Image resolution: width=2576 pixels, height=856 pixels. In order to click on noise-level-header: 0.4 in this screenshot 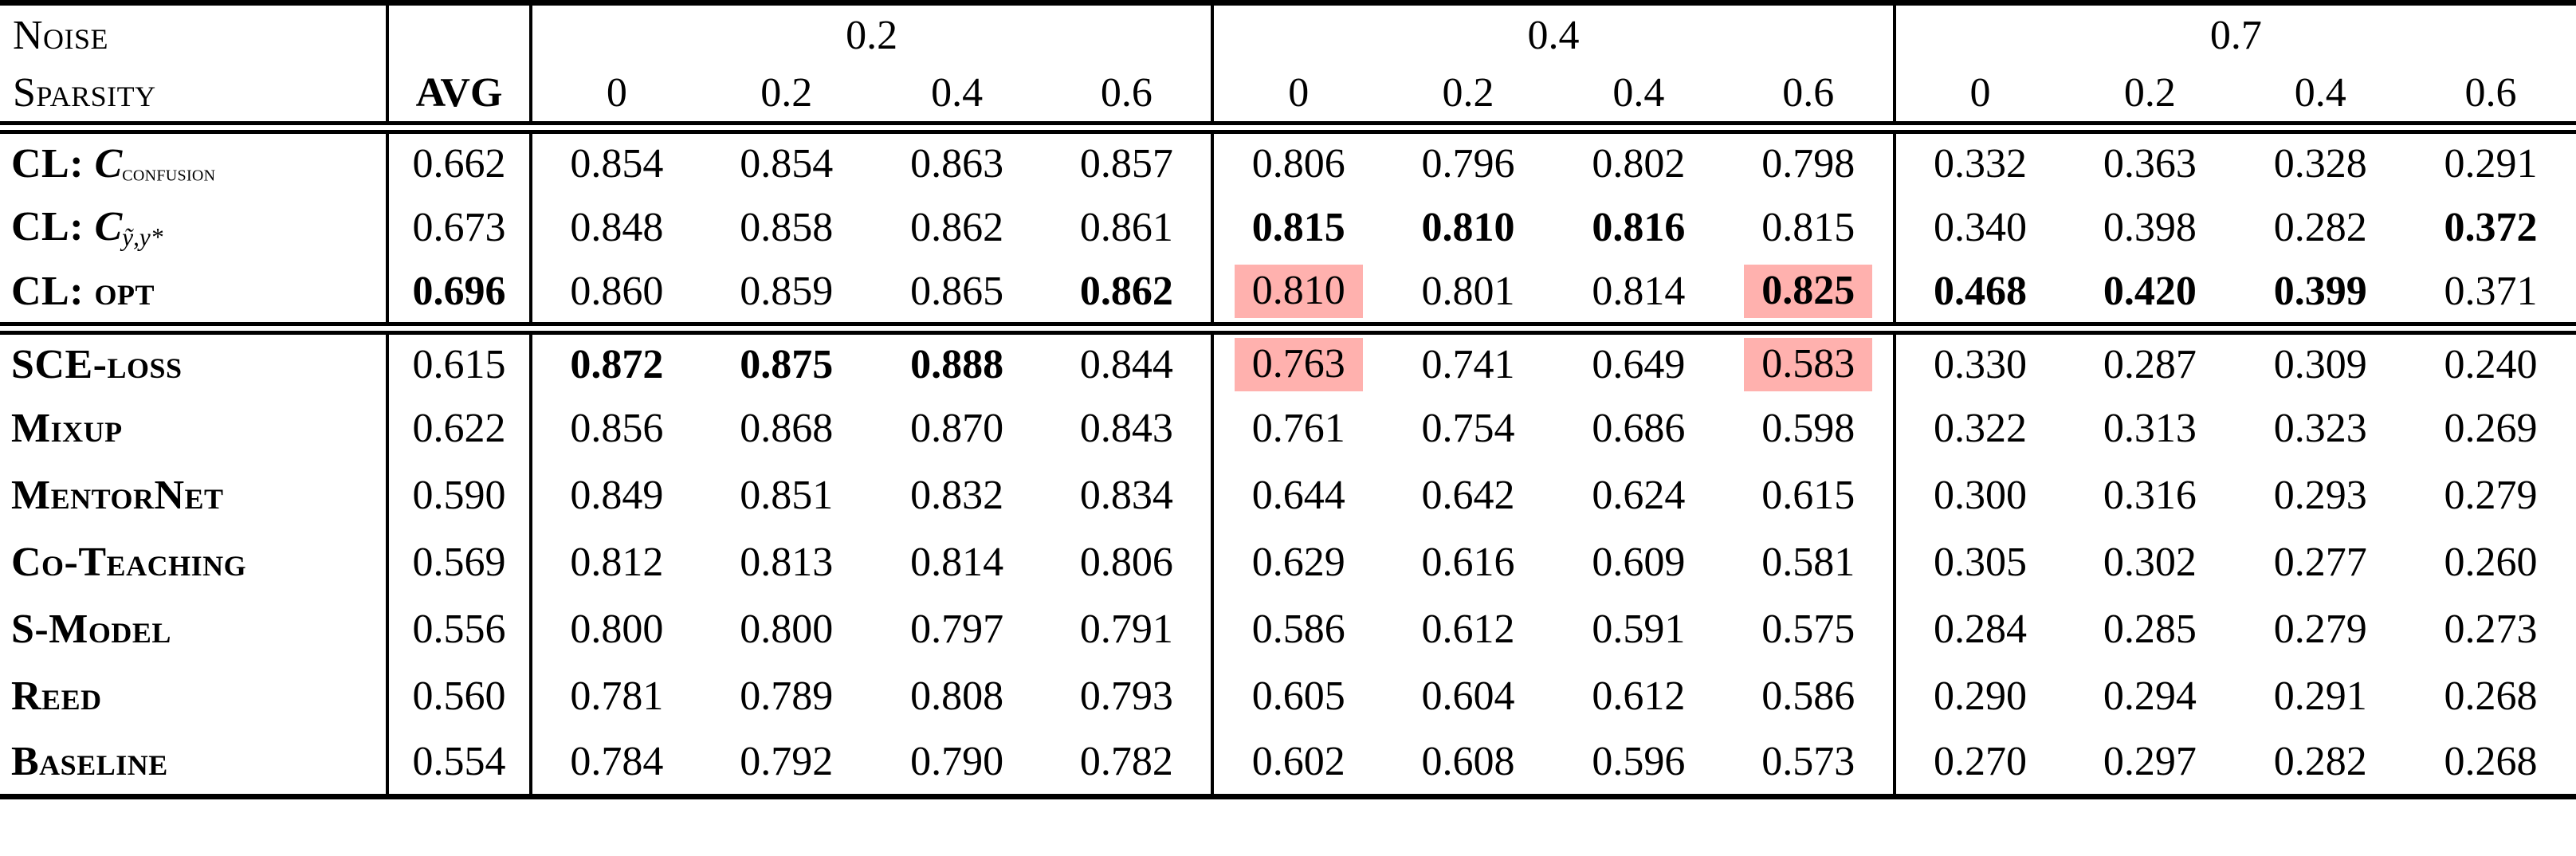, I will do `click(1554, 34)`.